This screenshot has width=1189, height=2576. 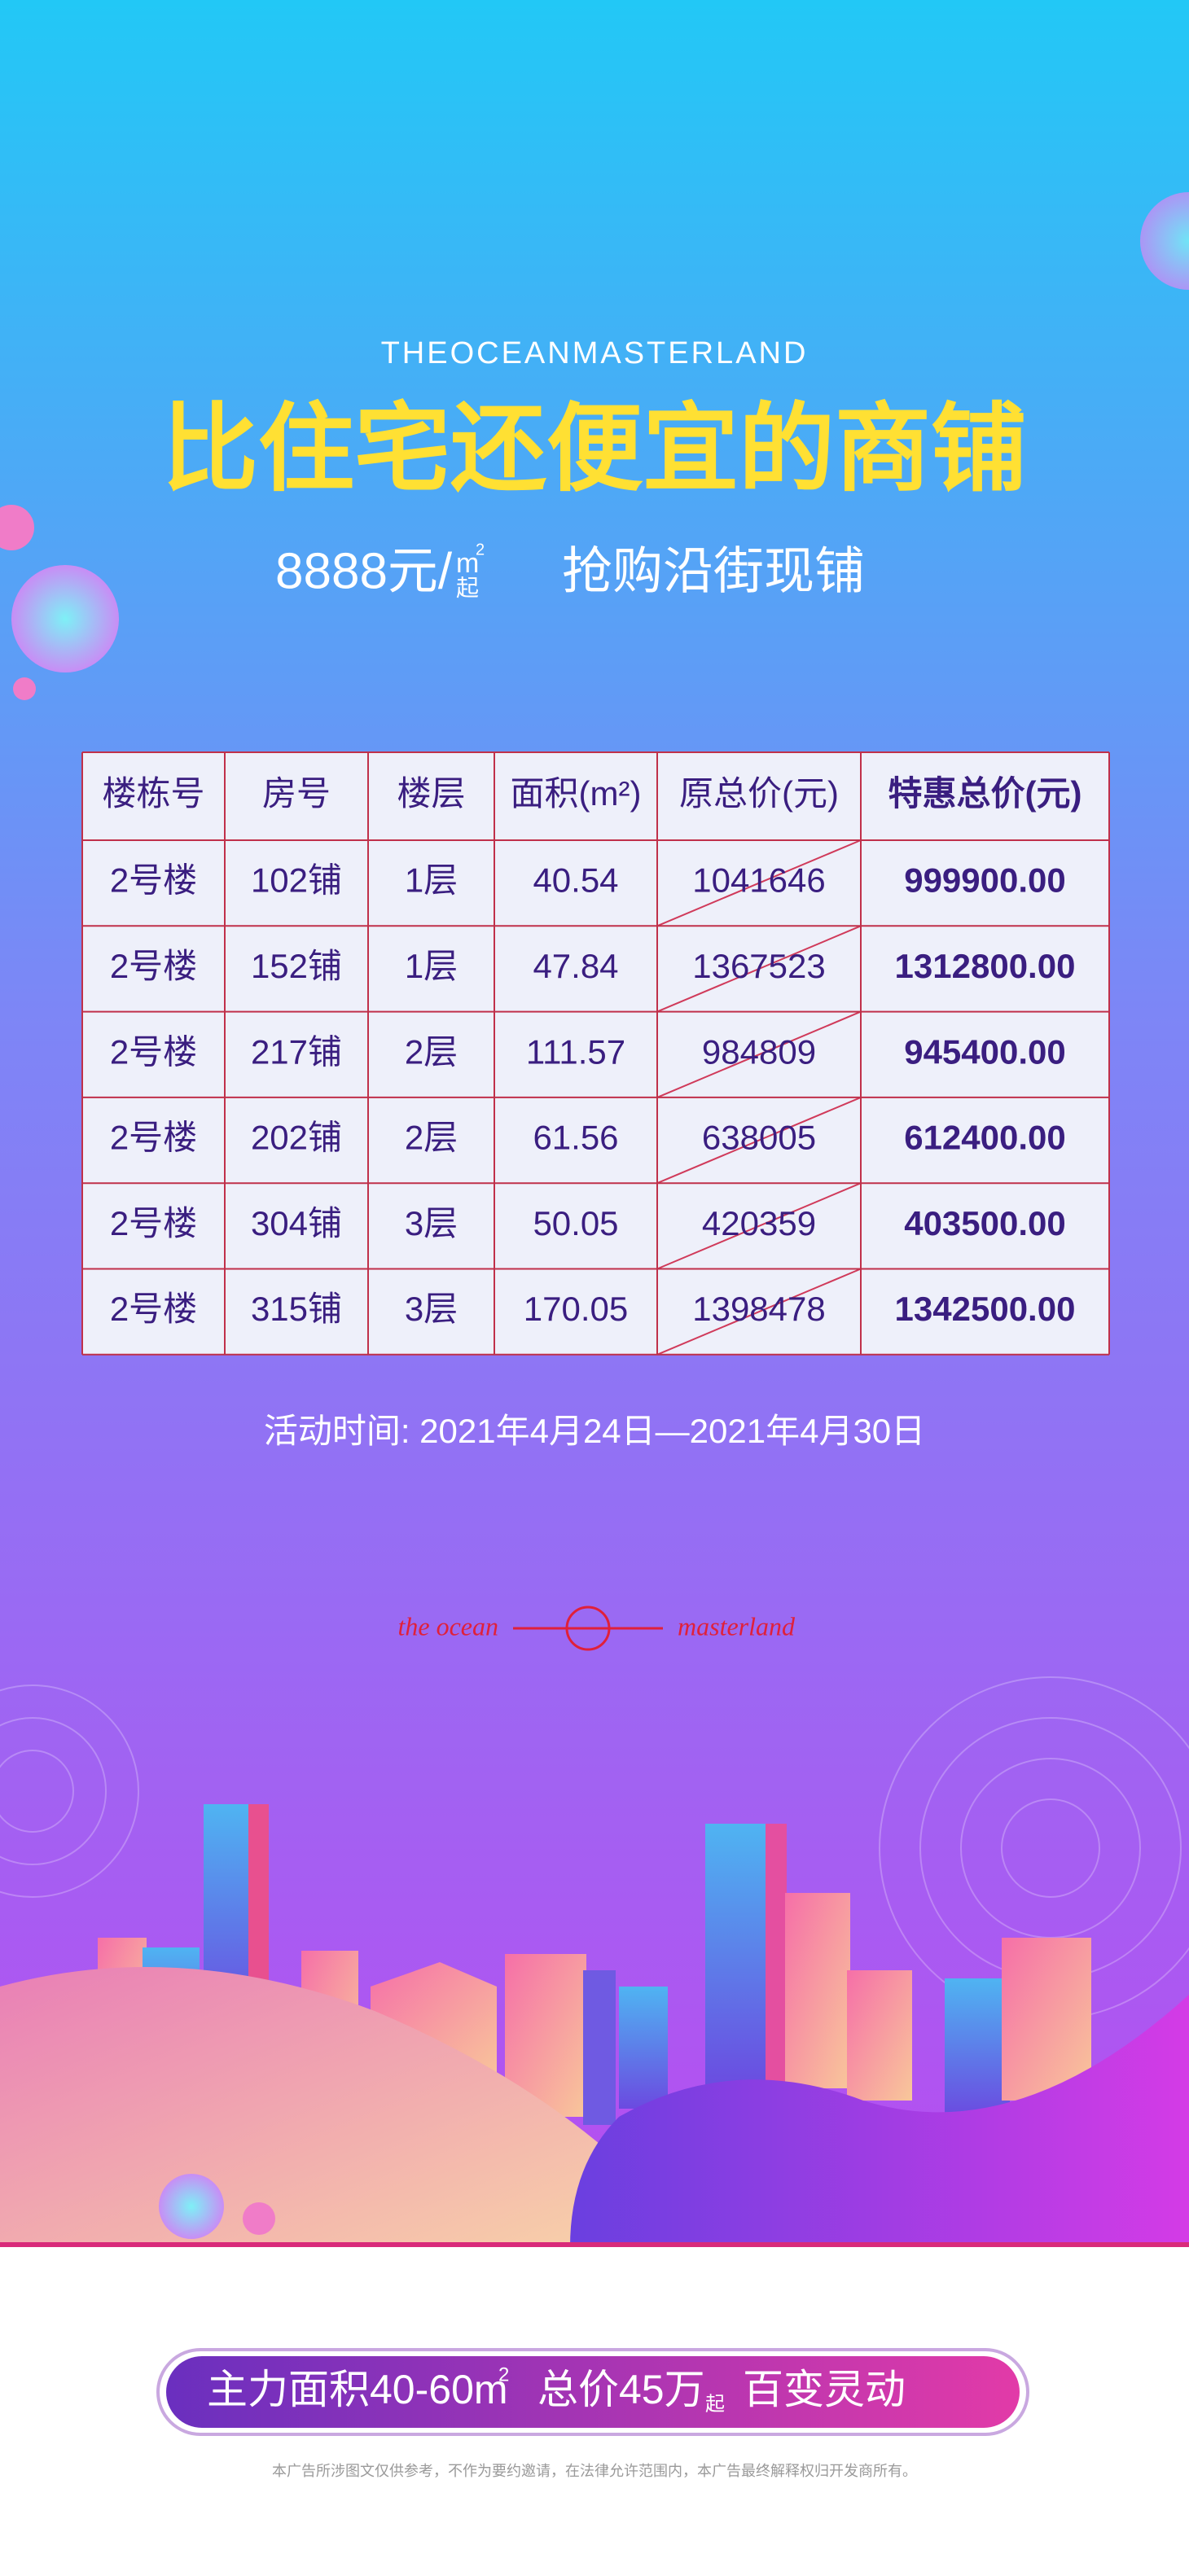 I want to click on price: 8888元/, so click(x=364, y=571).